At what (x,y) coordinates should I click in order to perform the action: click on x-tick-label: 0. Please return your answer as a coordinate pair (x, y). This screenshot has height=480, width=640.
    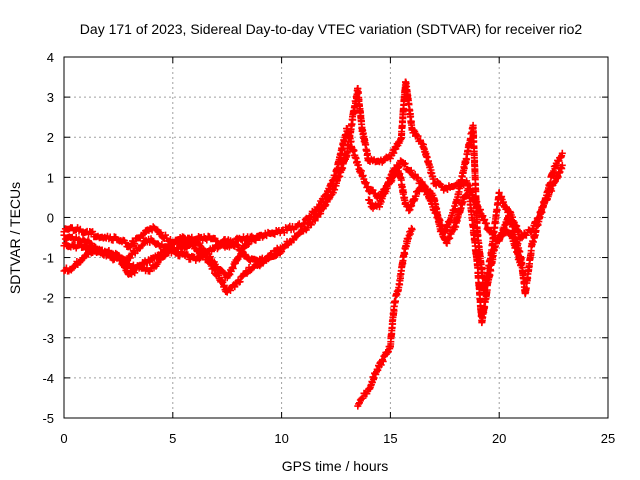
    Looking at the image, I should click on (63, 438).